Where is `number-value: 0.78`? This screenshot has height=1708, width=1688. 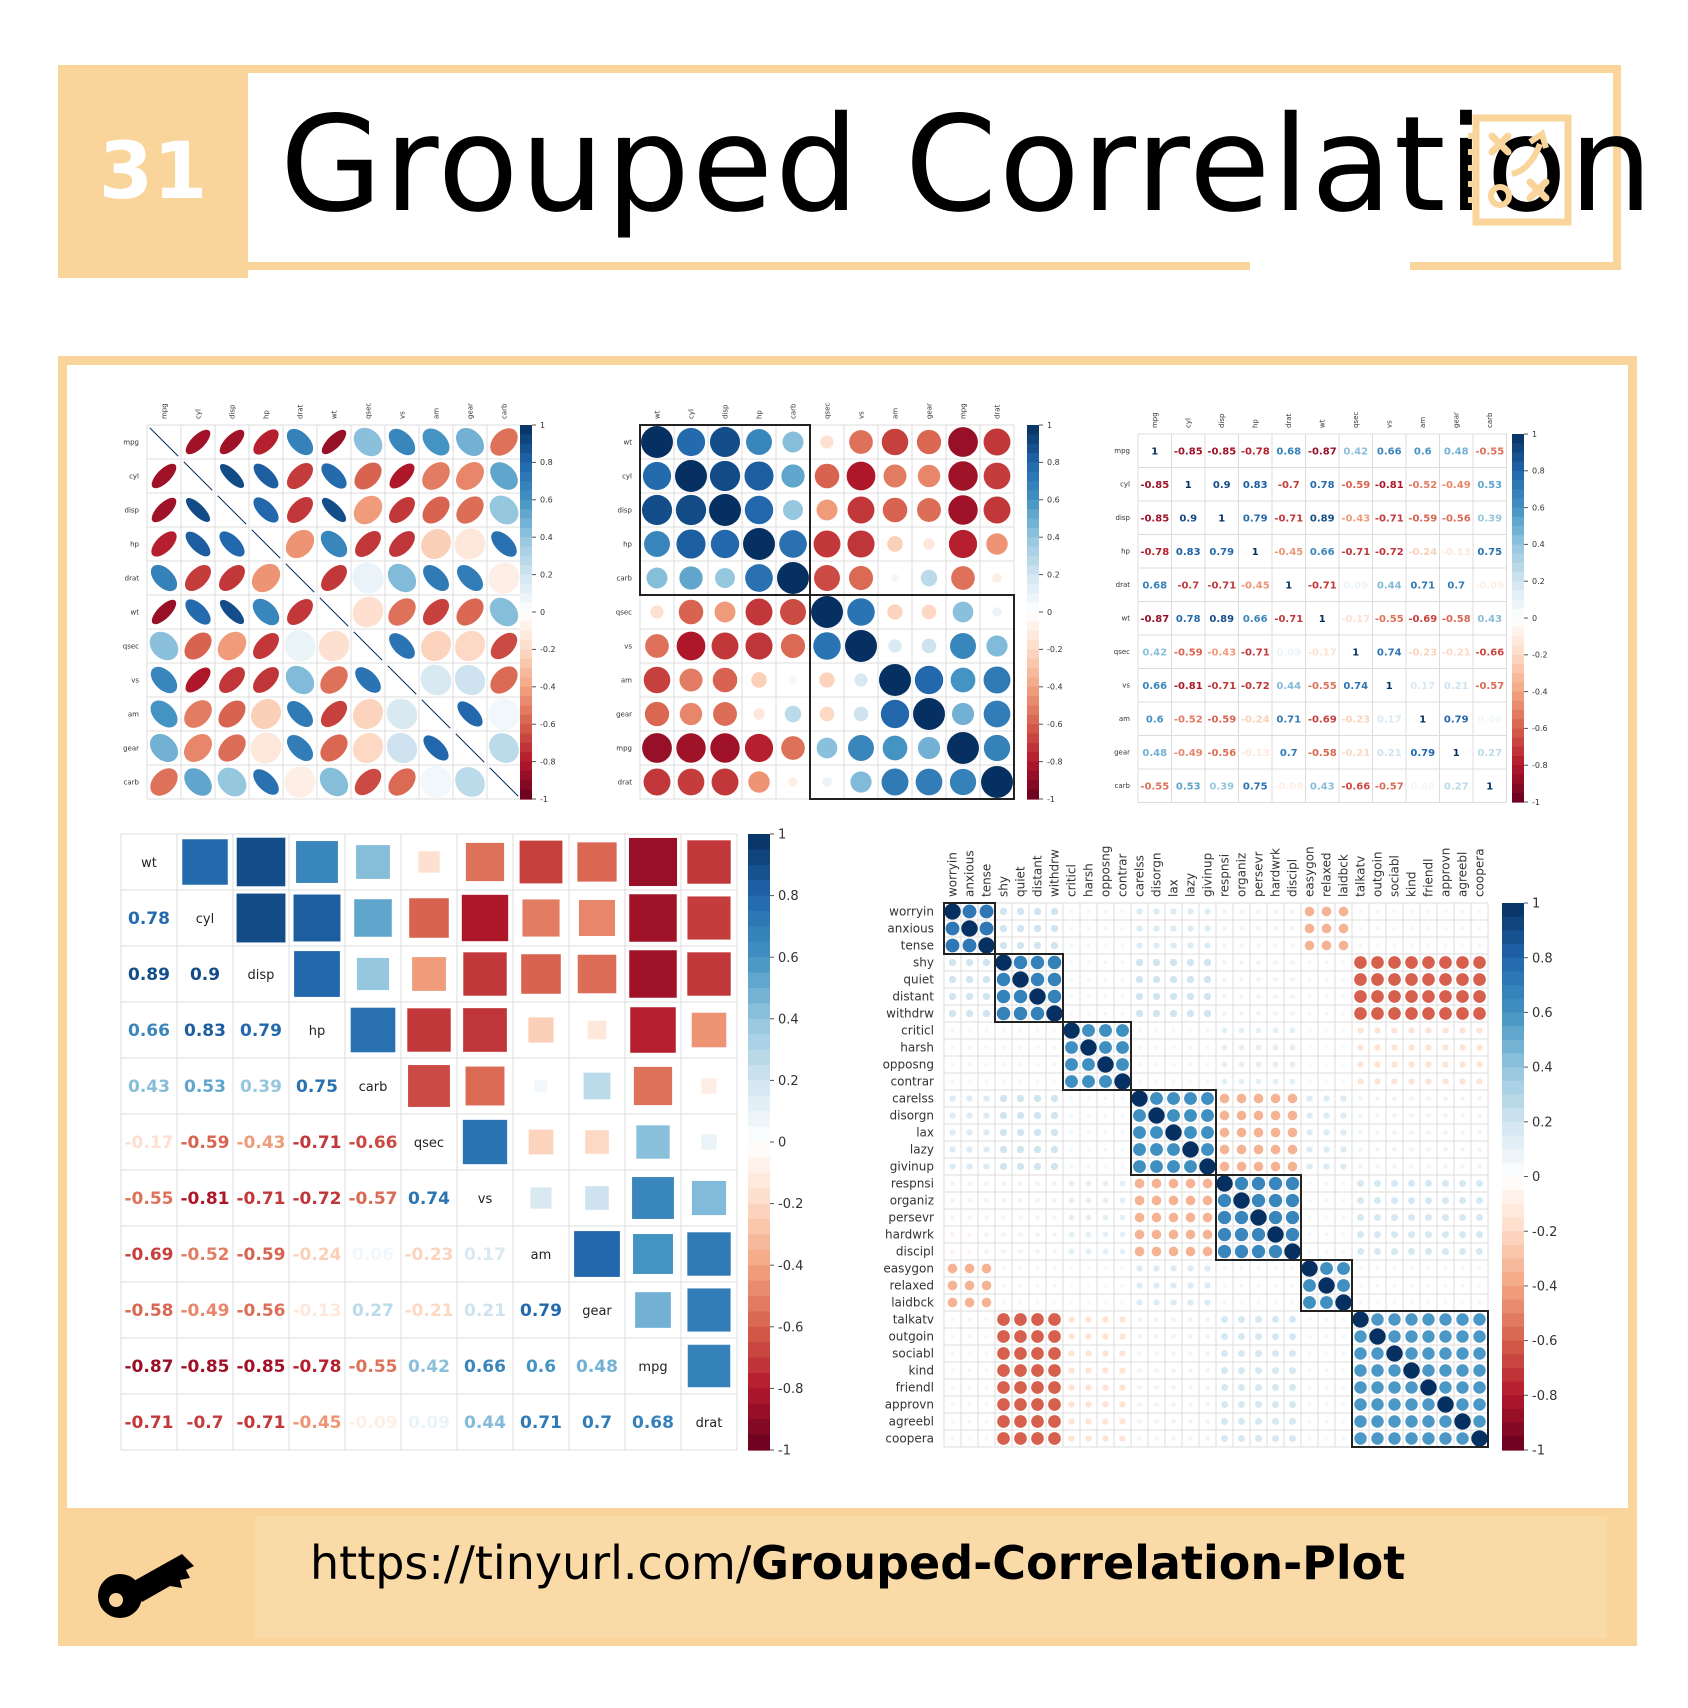
number-value: 0.78 is located at coordinates (1188, 619).